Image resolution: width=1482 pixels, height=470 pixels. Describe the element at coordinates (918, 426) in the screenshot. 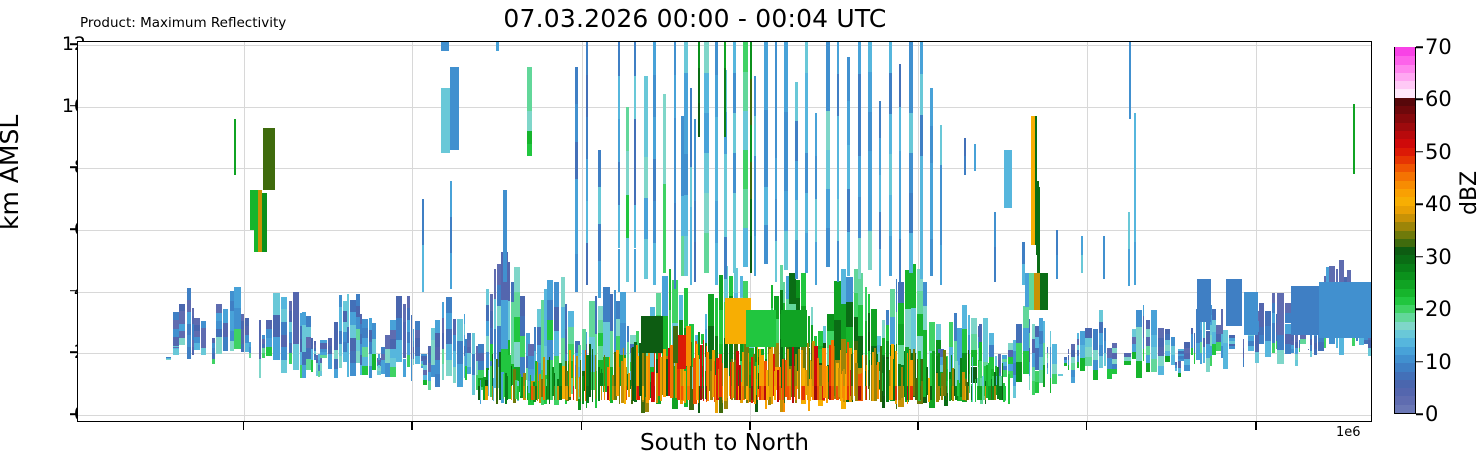

I see `x-axis-tick-mark` at that location.